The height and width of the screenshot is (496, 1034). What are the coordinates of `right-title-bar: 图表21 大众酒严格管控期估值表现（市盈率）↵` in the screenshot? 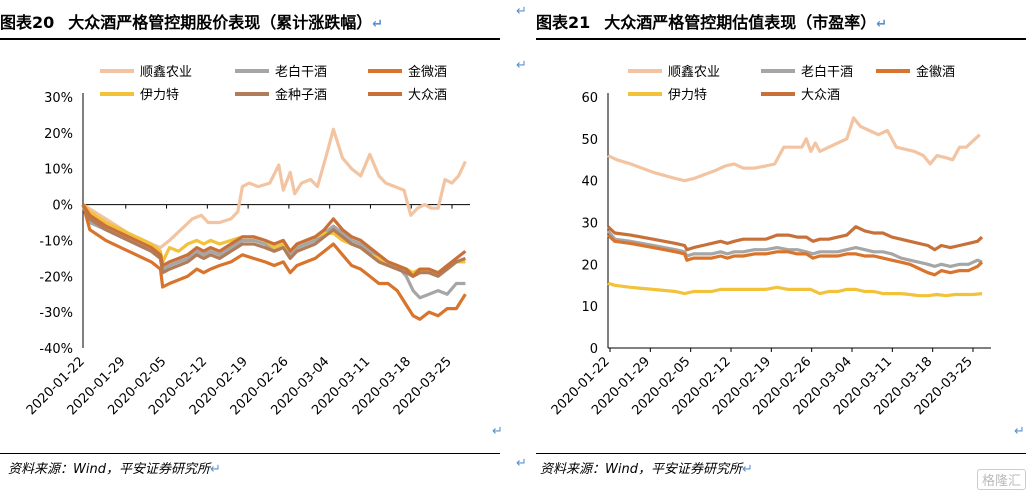 It's located at (781, 24).